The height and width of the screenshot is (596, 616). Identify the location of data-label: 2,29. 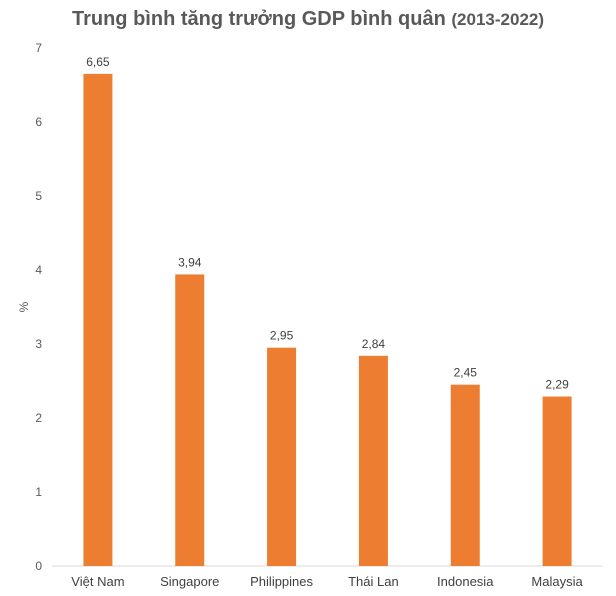
(557, 385).